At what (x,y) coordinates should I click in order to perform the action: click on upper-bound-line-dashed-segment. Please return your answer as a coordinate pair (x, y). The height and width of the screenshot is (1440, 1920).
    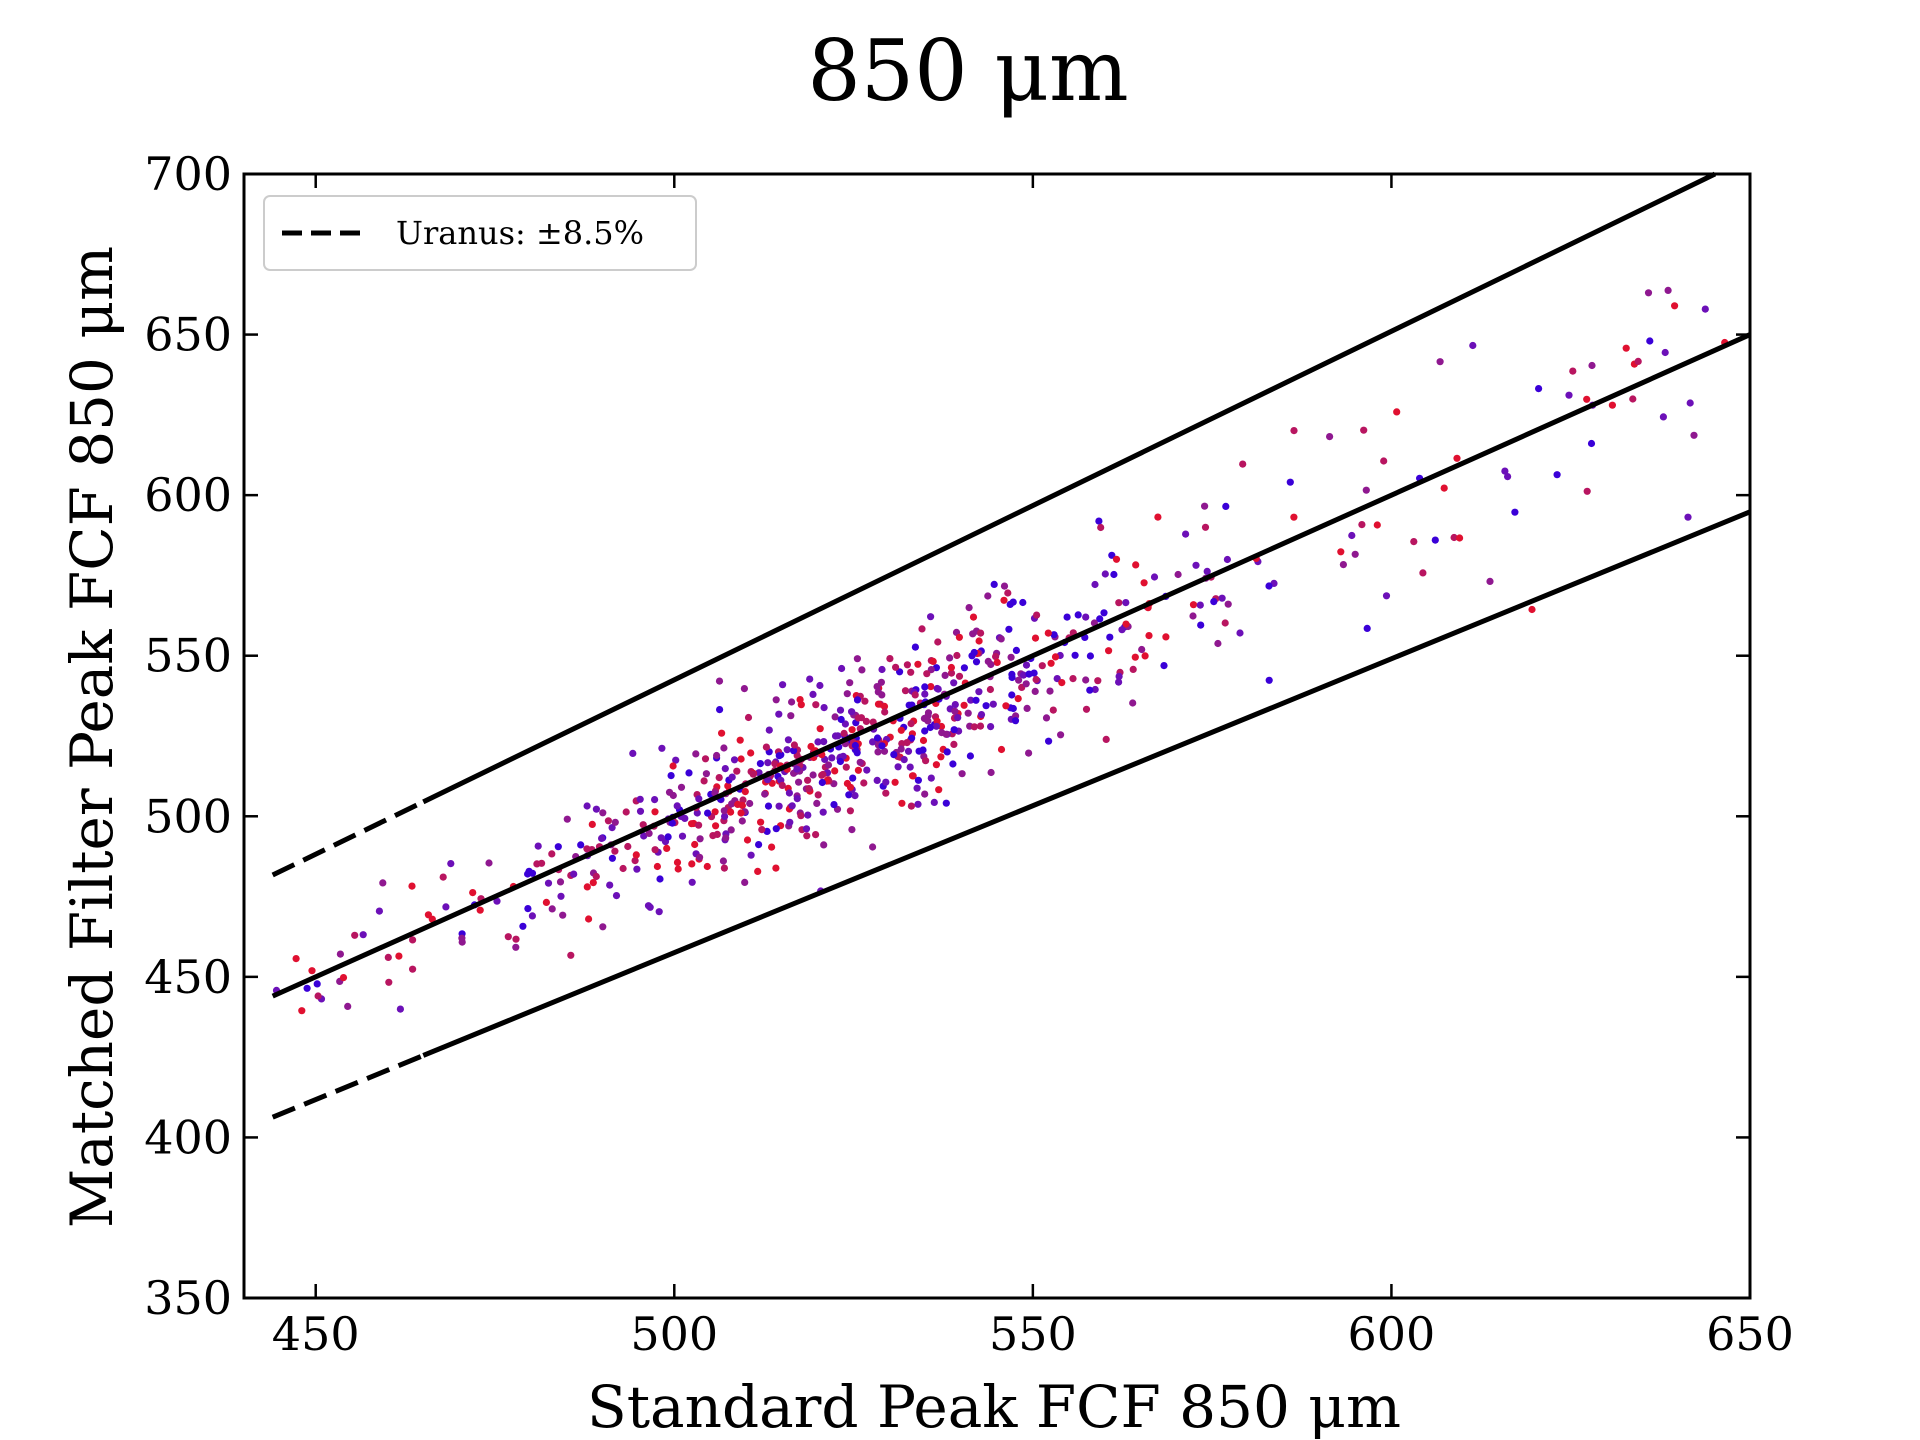
    Looking at the image, I should click on (348, 838).